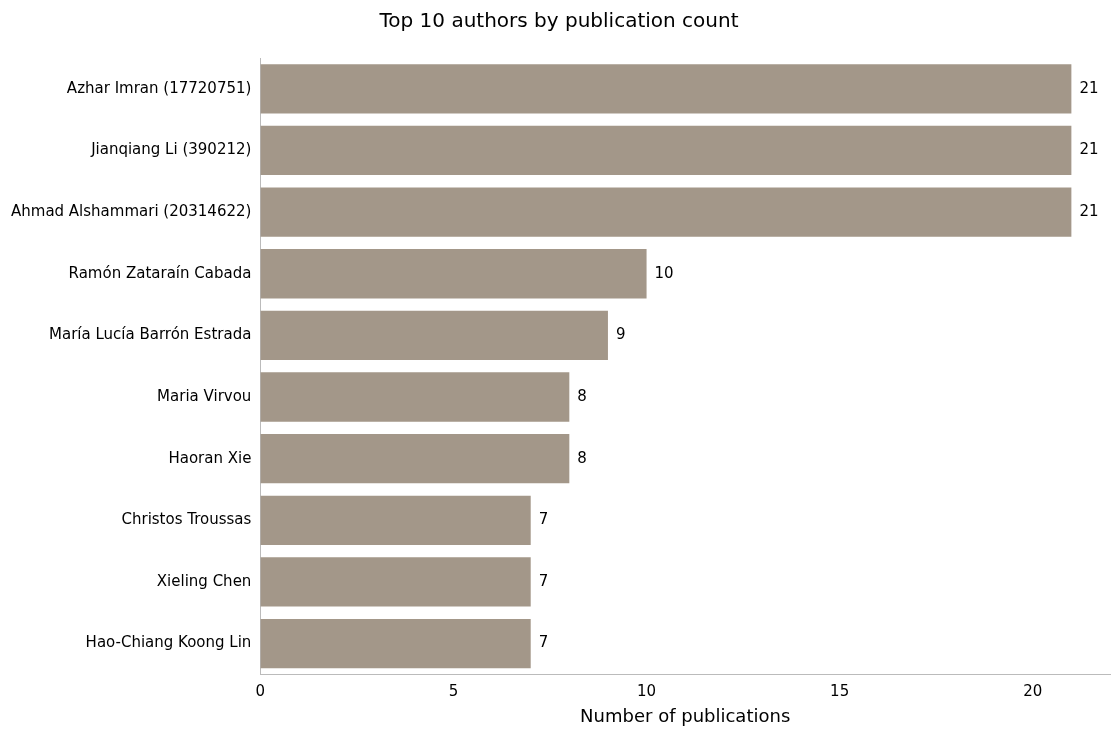 This screenshot has width=1112, height=738. Describe the element at coordinates (840, 691) in the screenshot. I see `x-tick-label: 15` at that location.